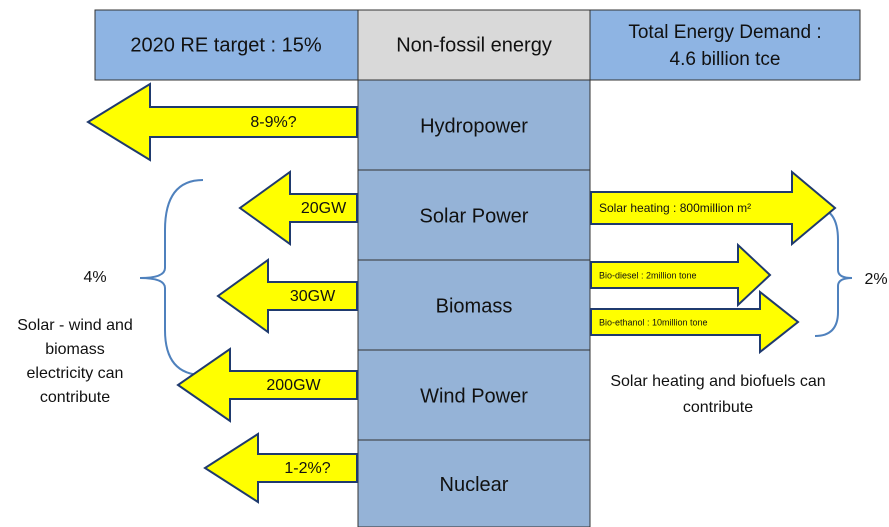  I want to click on source-label: Hydropower, so click(474, 126).